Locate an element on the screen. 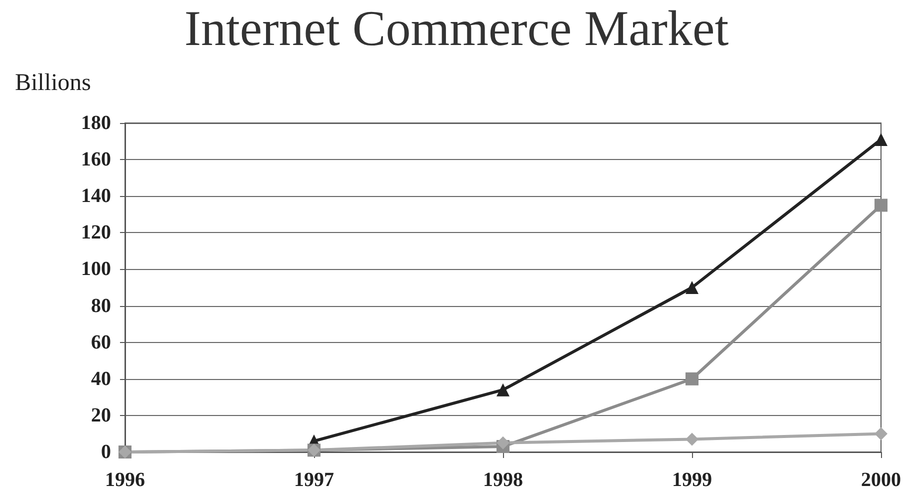 This screenshot has height=500, width=913. x-tick-label: 1997 is located at coordinates (314, 480).